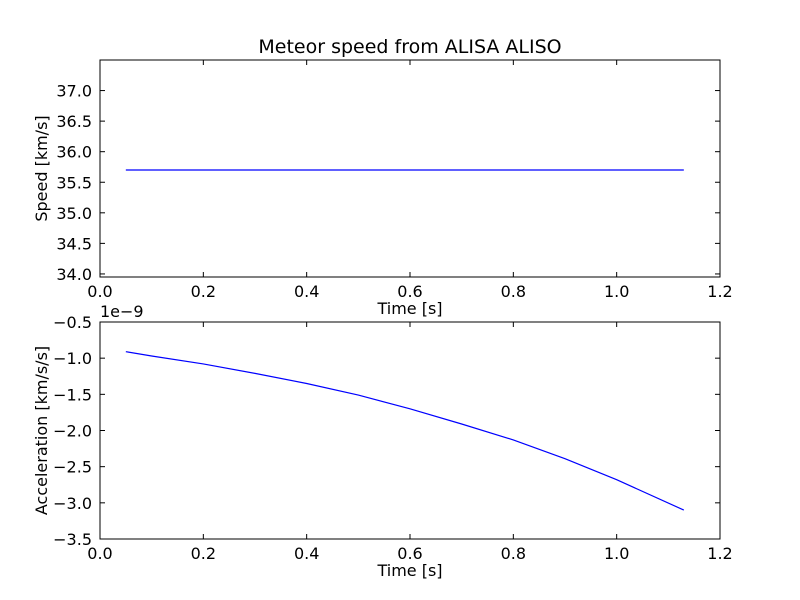  Describe the element at coordinates (41, 430) in the screenshot. I see `acceleration-y-axis-label: Acceleration [km/s/s]` at that location.